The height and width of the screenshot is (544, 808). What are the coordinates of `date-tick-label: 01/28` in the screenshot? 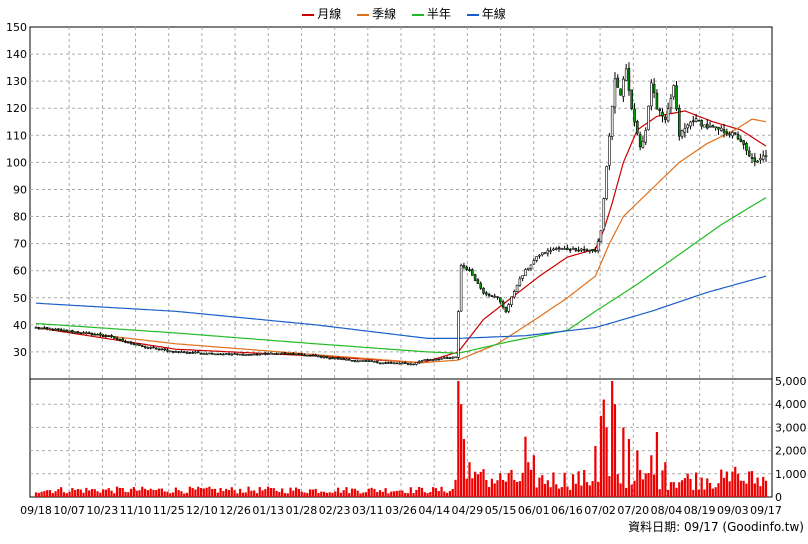 It's located at (302, 510).